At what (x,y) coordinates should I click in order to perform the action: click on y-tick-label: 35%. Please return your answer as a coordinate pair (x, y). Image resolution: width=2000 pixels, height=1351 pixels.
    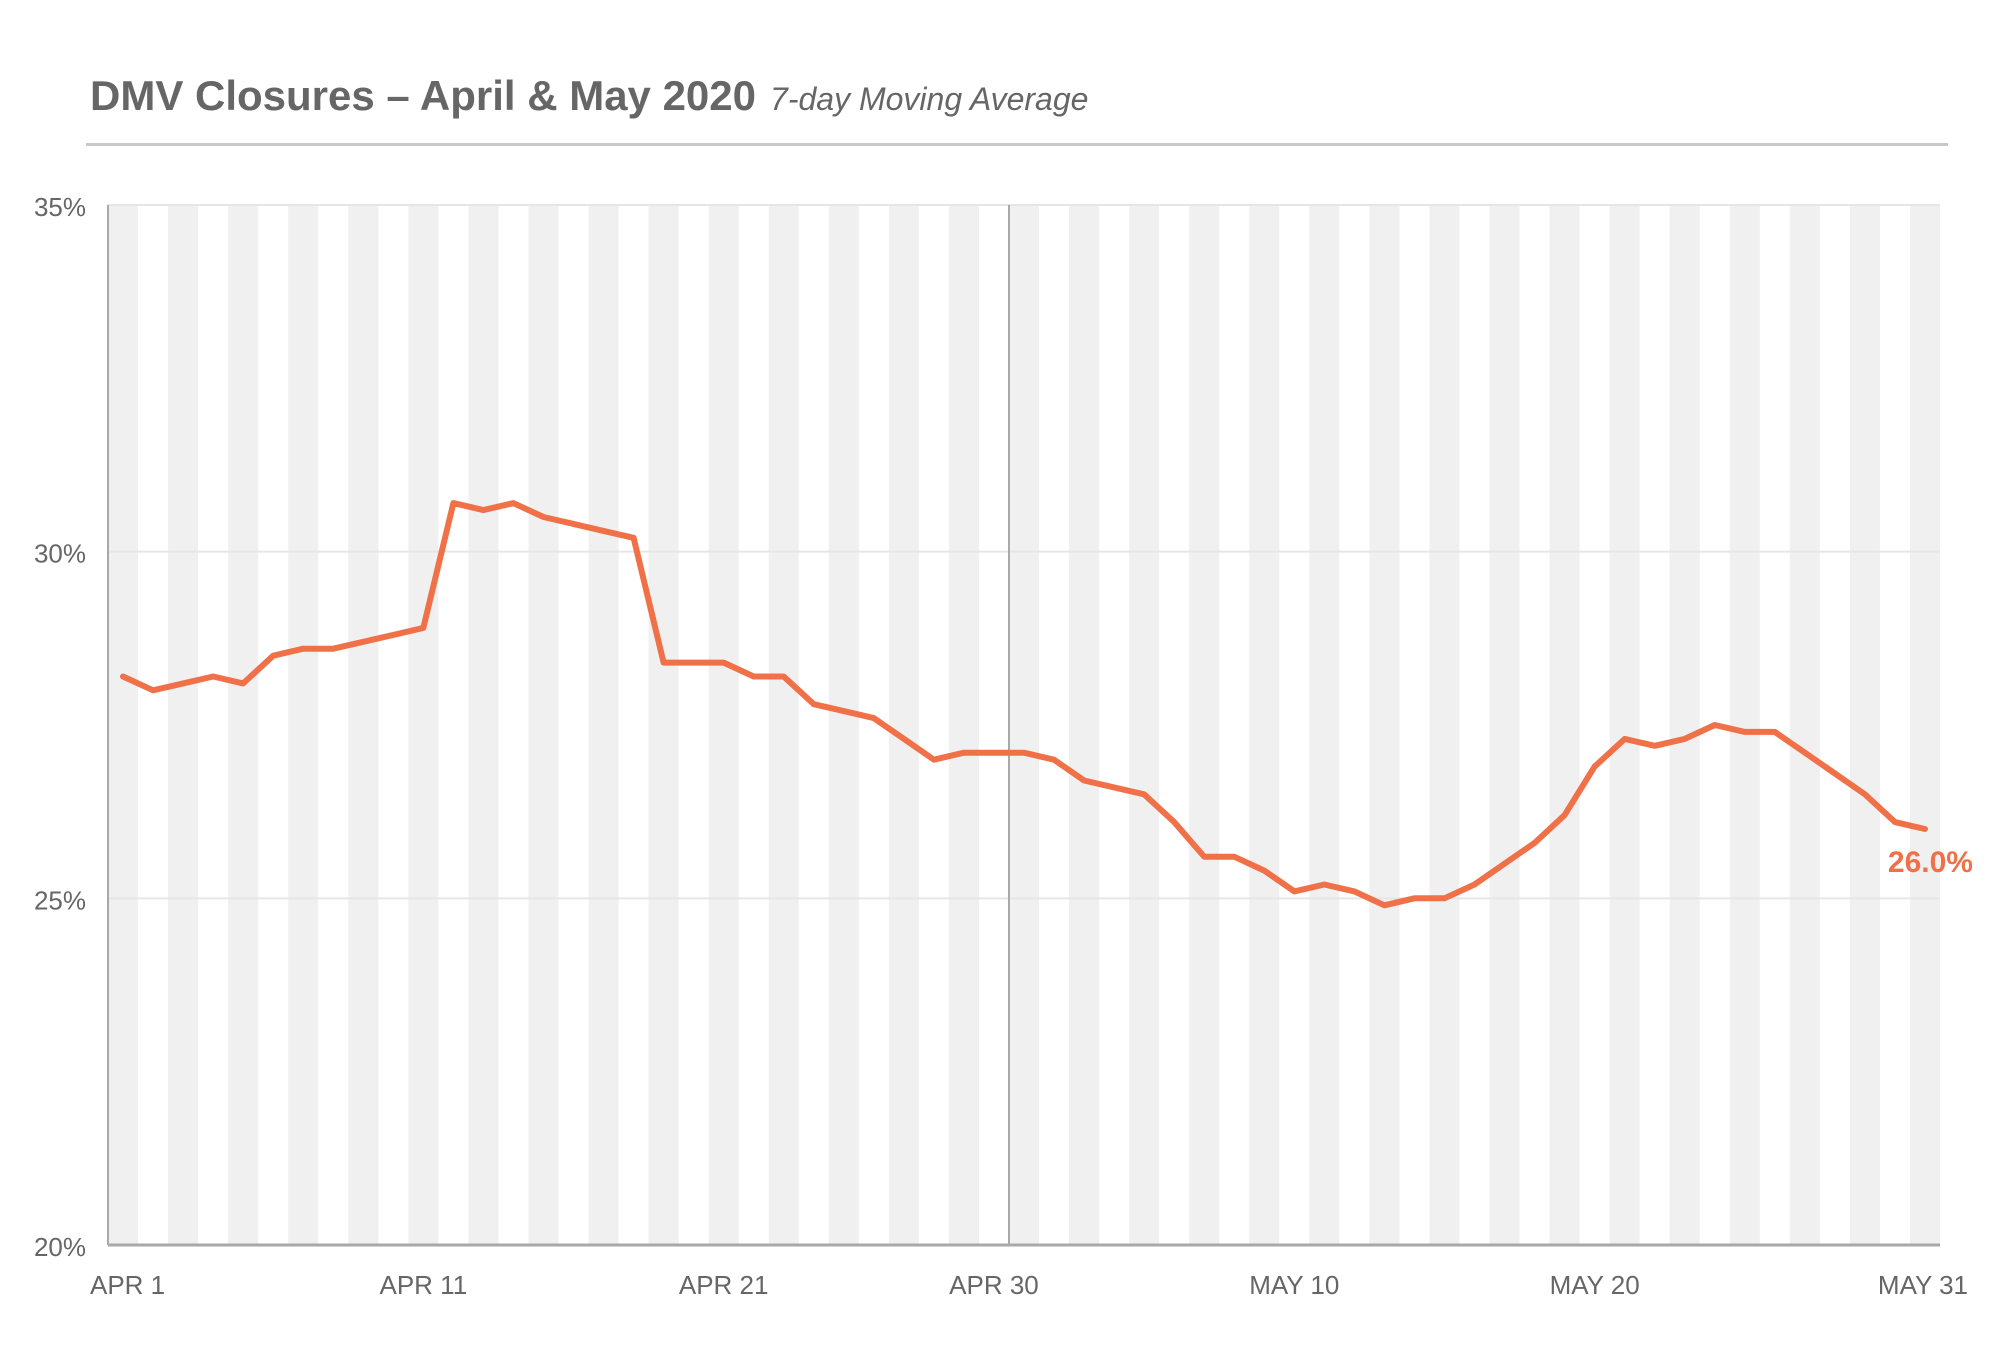
    Looking at the image, I should click on (60, 207).